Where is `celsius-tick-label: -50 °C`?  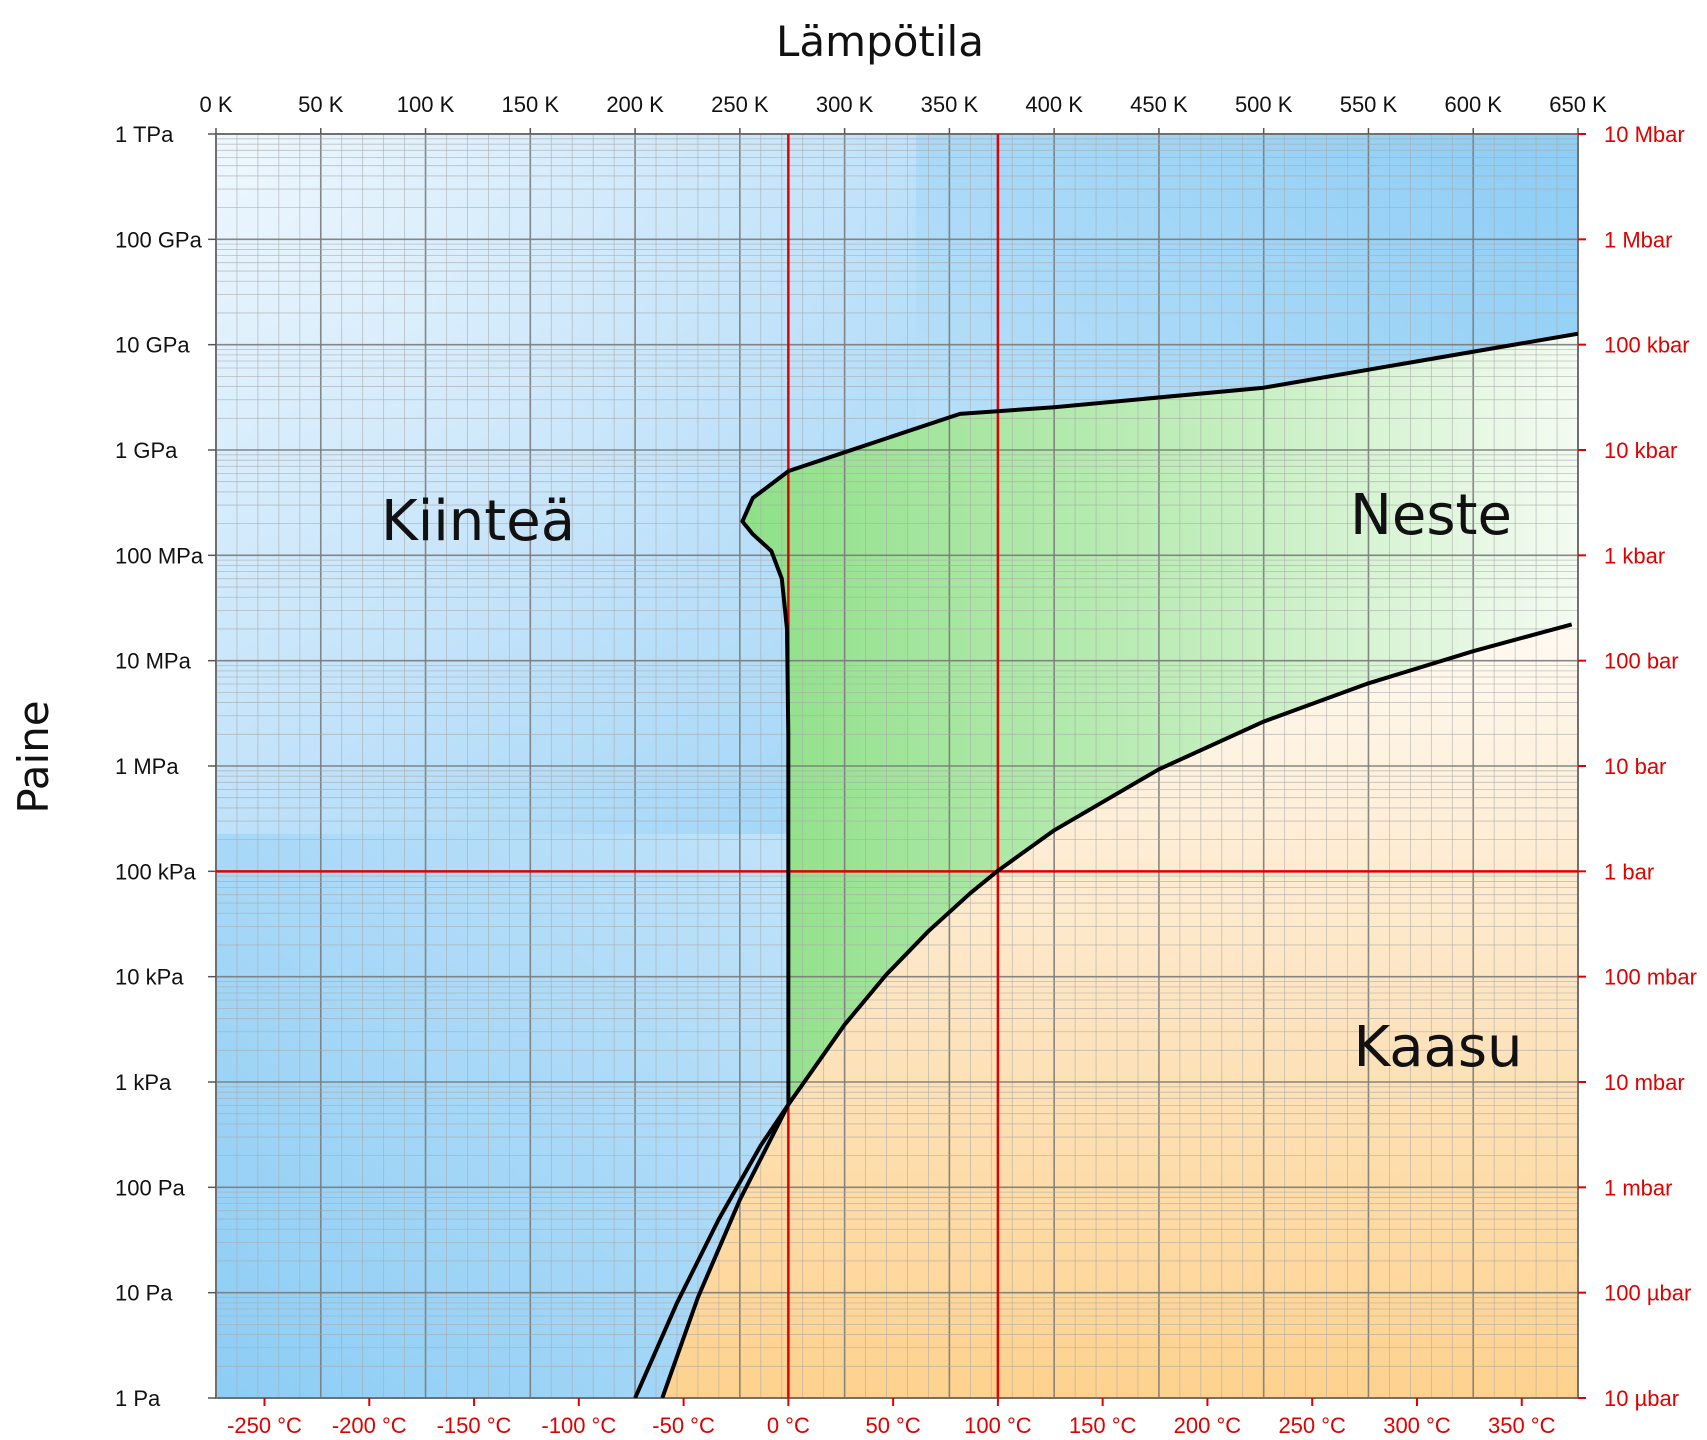 celsius-tick-label: -50 °C is located at coordinates (683, 1425).